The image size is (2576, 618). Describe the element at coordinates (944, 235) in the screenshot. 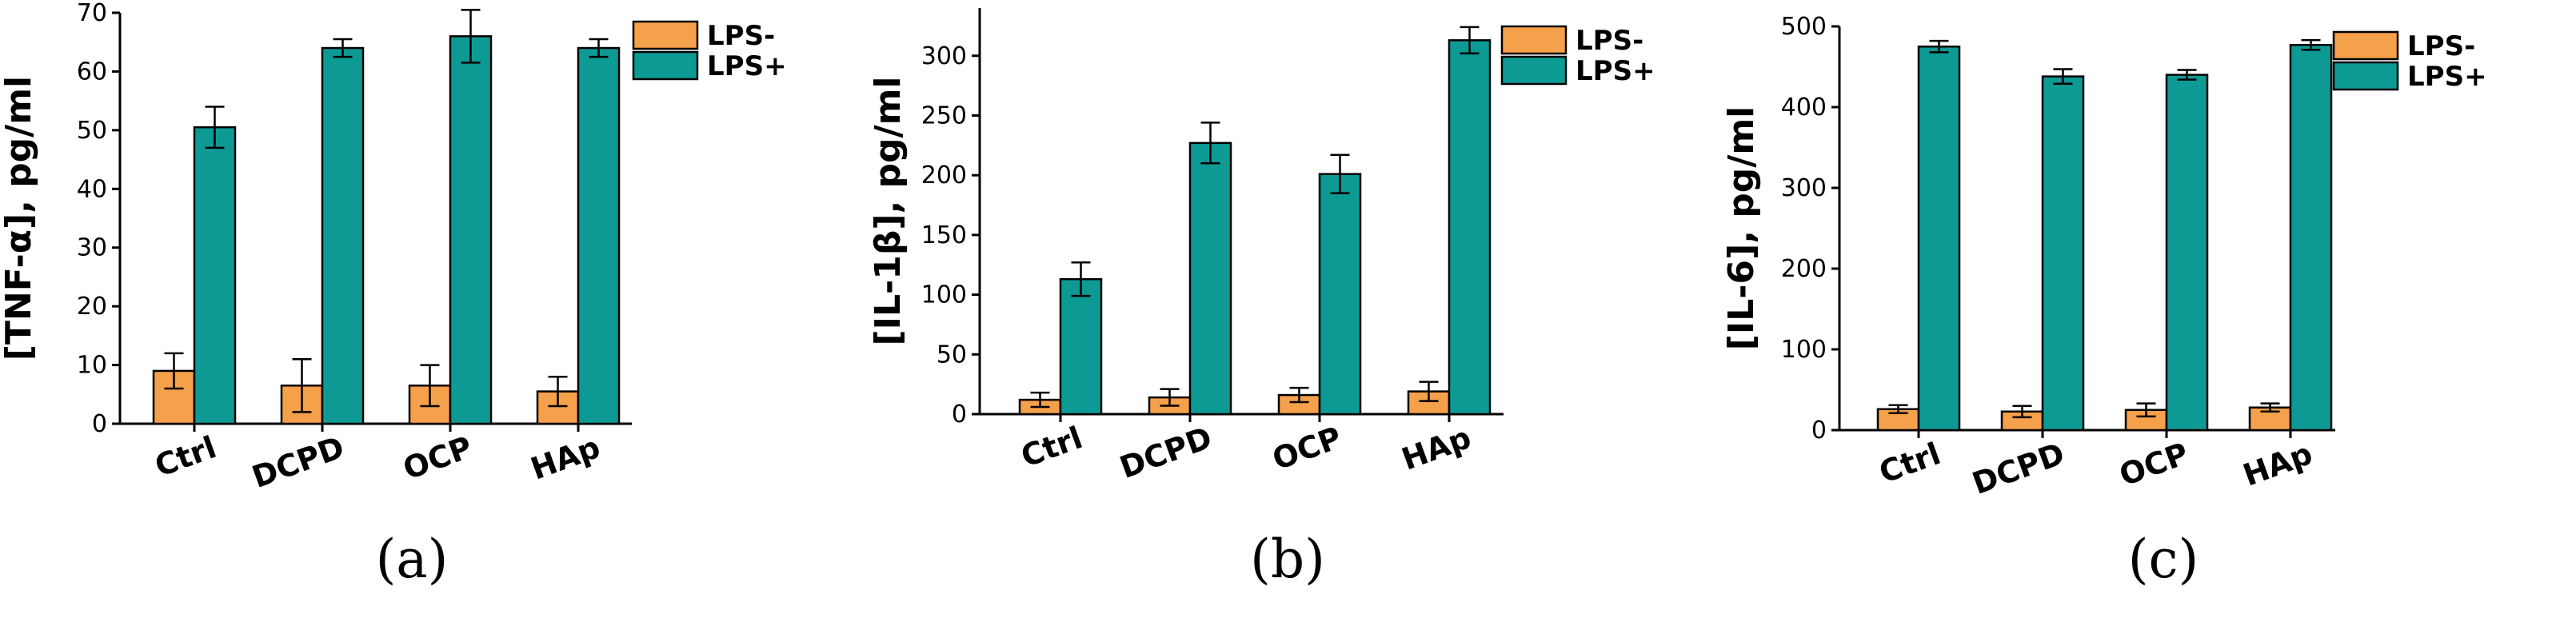

I see `y-tick-label: 150` at that location.